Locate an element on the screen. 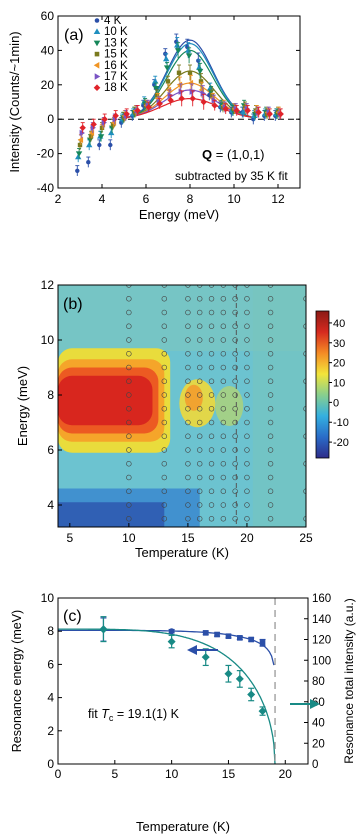 The image size is (357, 835). right-arrow is located at coordinates (305, 704).